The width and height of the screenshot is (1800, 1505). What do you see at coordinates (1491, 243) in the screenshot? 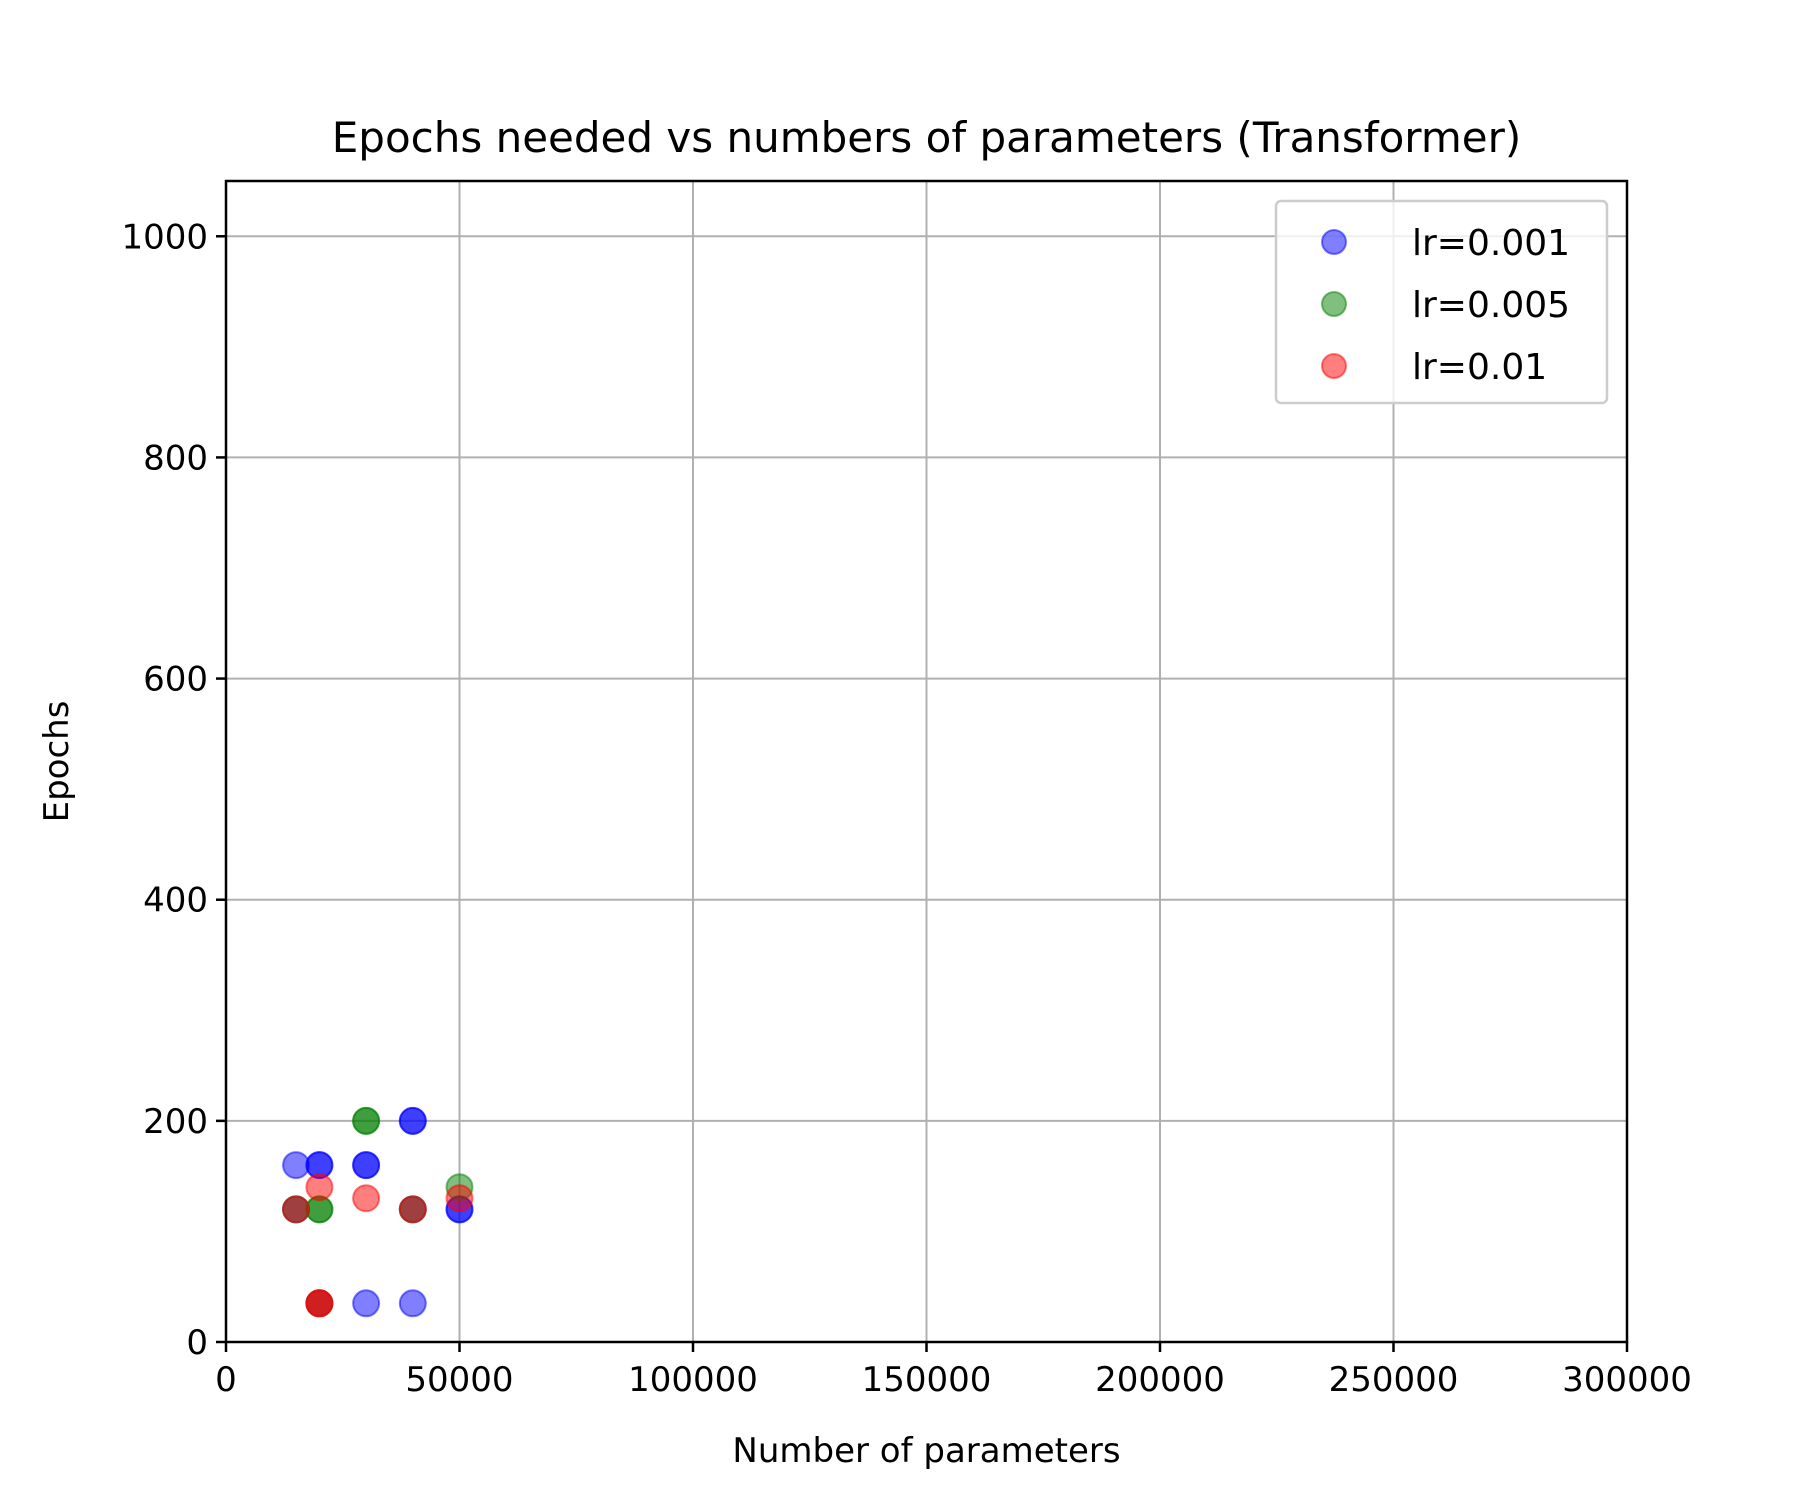
I see `legend-label: lr=0.001` at bounding box center [1491, 243].